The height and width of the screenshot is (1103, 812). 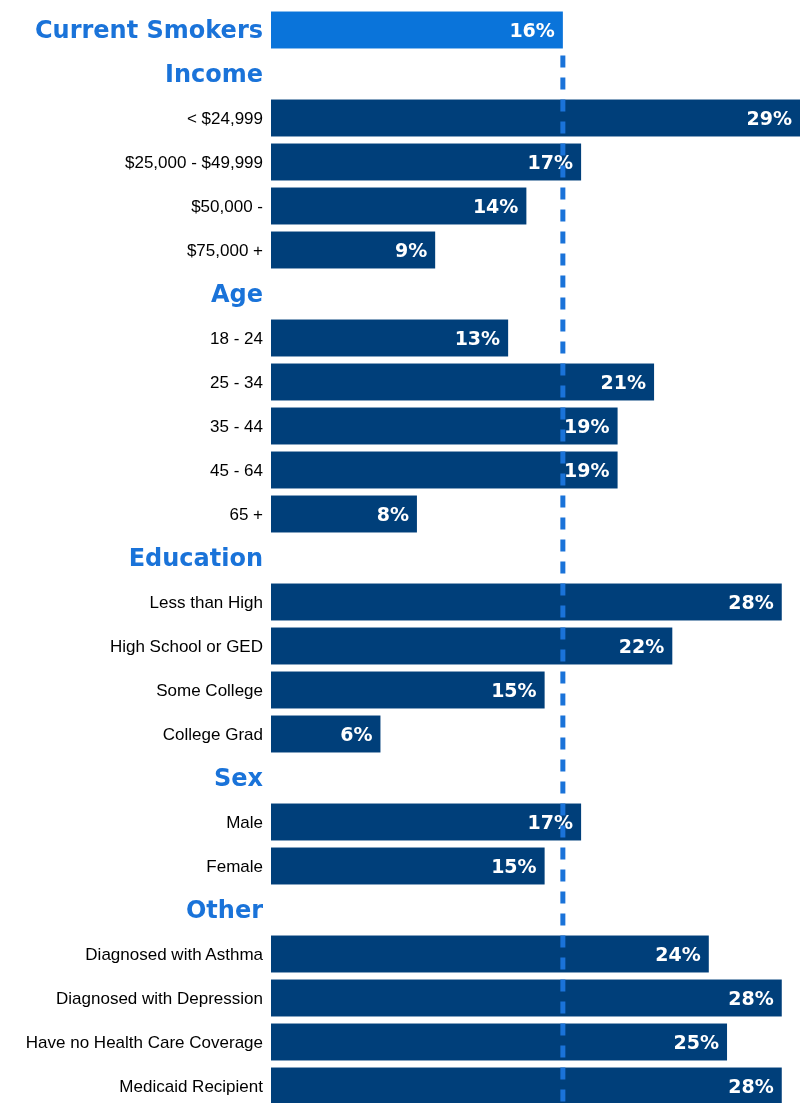 What do you see at coordinates (227, 206) in the screenshot?
I see `y-tick-label: $50,000 -` at bounding box center [227, 206].